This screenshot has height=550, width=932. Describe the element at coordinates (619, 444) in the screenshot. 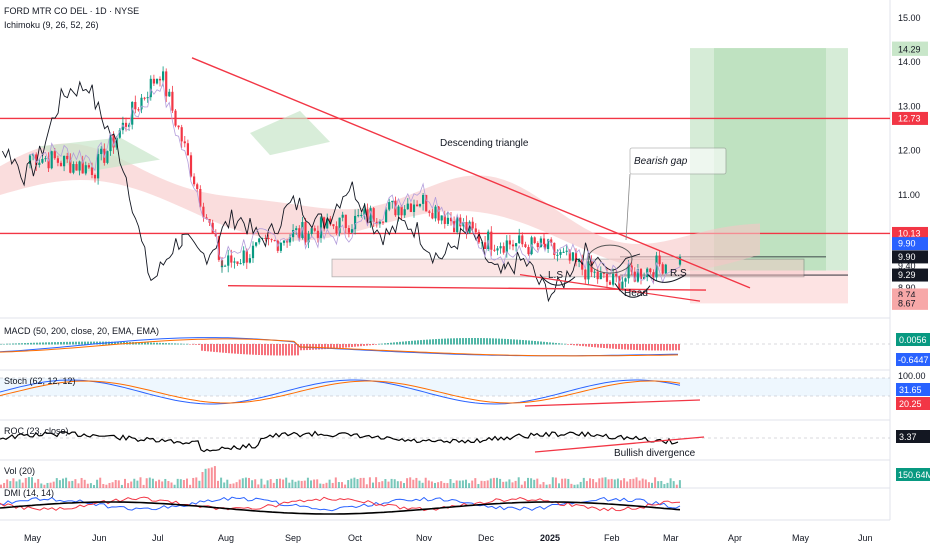

I see `roc-divergence-line` at that location.